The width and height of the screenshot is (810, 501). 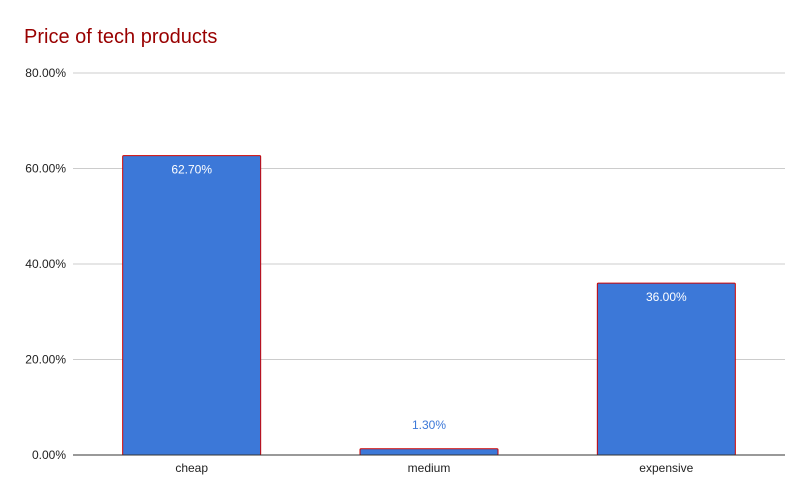 What do you see at coordinates (191, 468) in the screenshot?
I see `x-tick-label: cheap` at bounding box center [191, 468].